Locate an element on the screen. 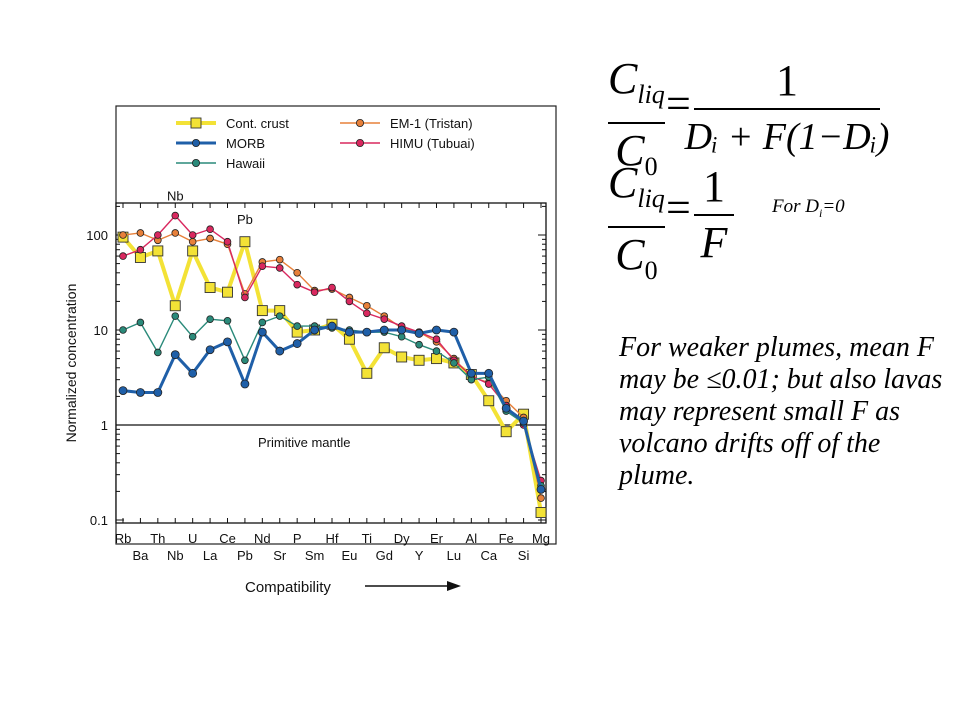 The width and height of the screenshot is (960, 720). eq2-rhs-denominator: F is located at coordinates (714, 242).